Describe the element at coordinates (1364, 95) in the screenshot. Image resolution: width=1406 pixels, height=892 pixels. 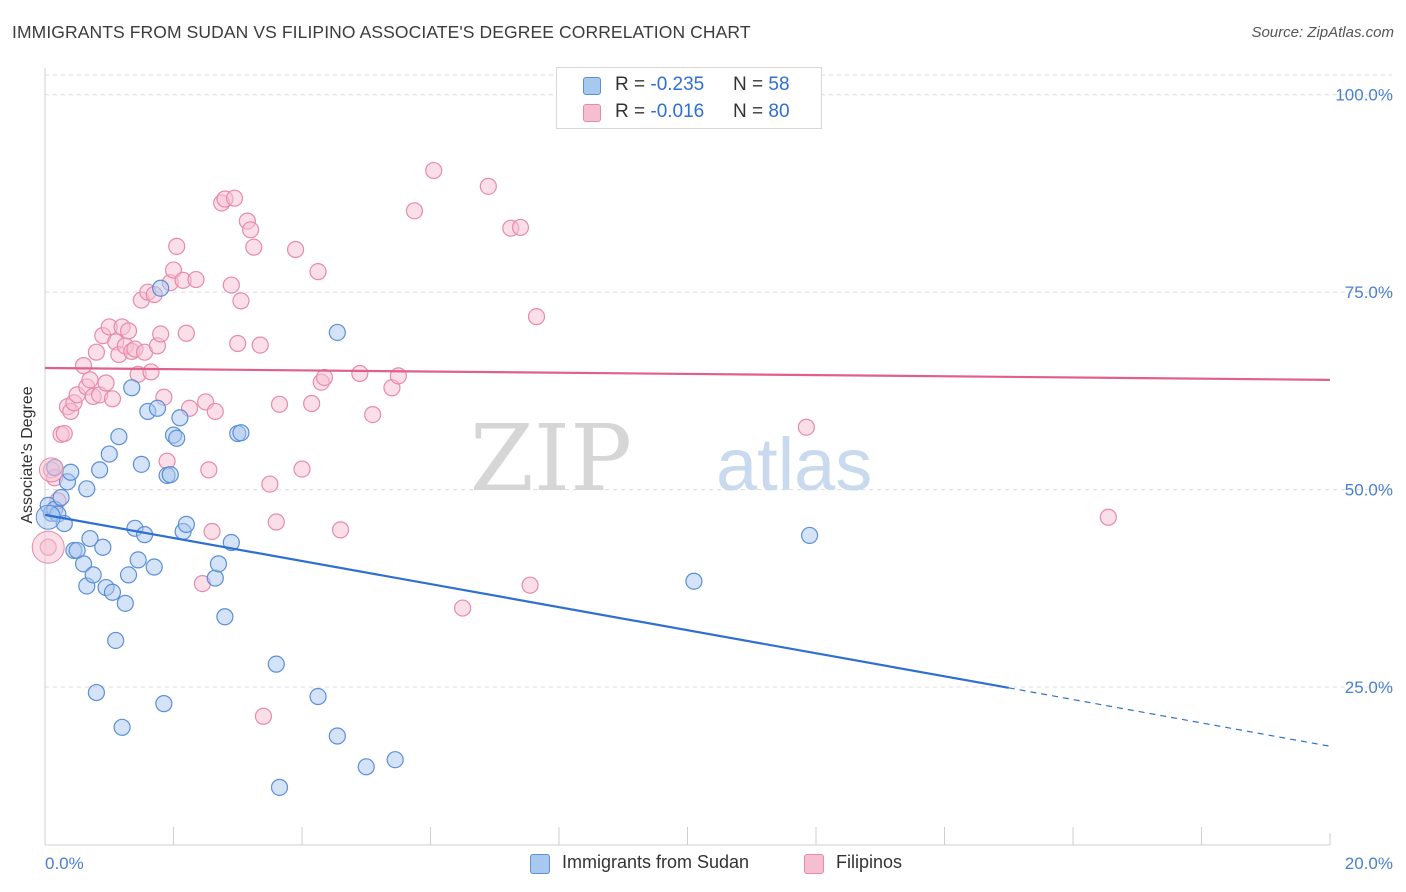
I see `y-tick-label: 100.0%` at that location.